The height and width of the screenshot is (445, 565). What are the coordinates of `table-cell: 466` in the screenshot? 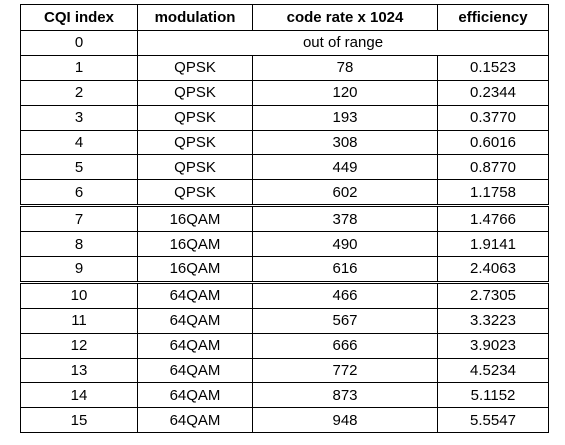 It's located at (345, 294).